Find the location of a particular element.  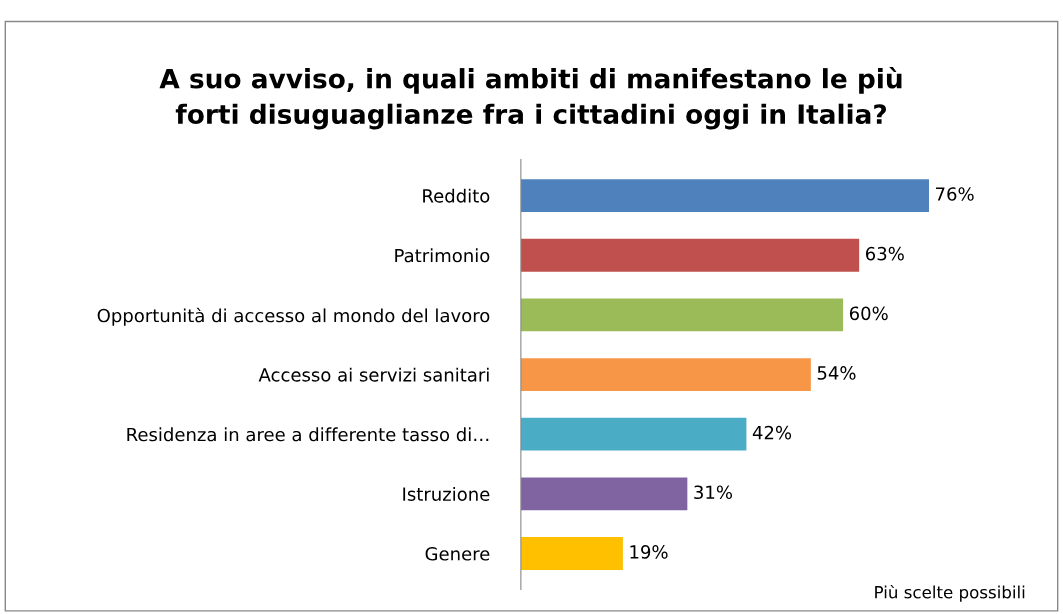

y-tick-label: Patrimonio is located at coordinates (442, 255).